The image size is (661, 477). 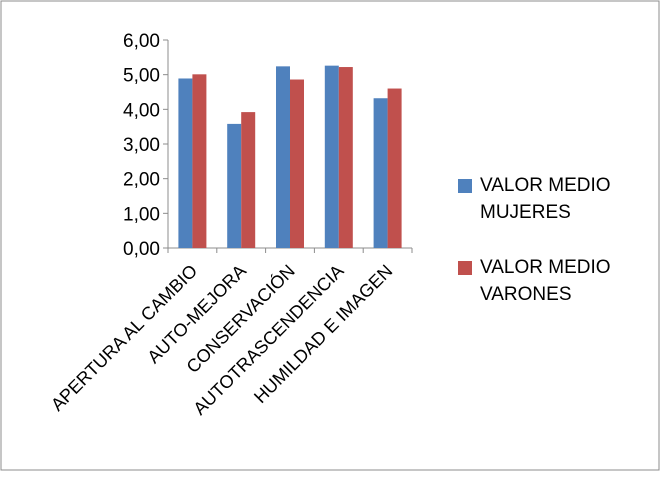 I want to click on legend-item-varones: VALOR MEDIO VARONES, so click(x=553, y=281).